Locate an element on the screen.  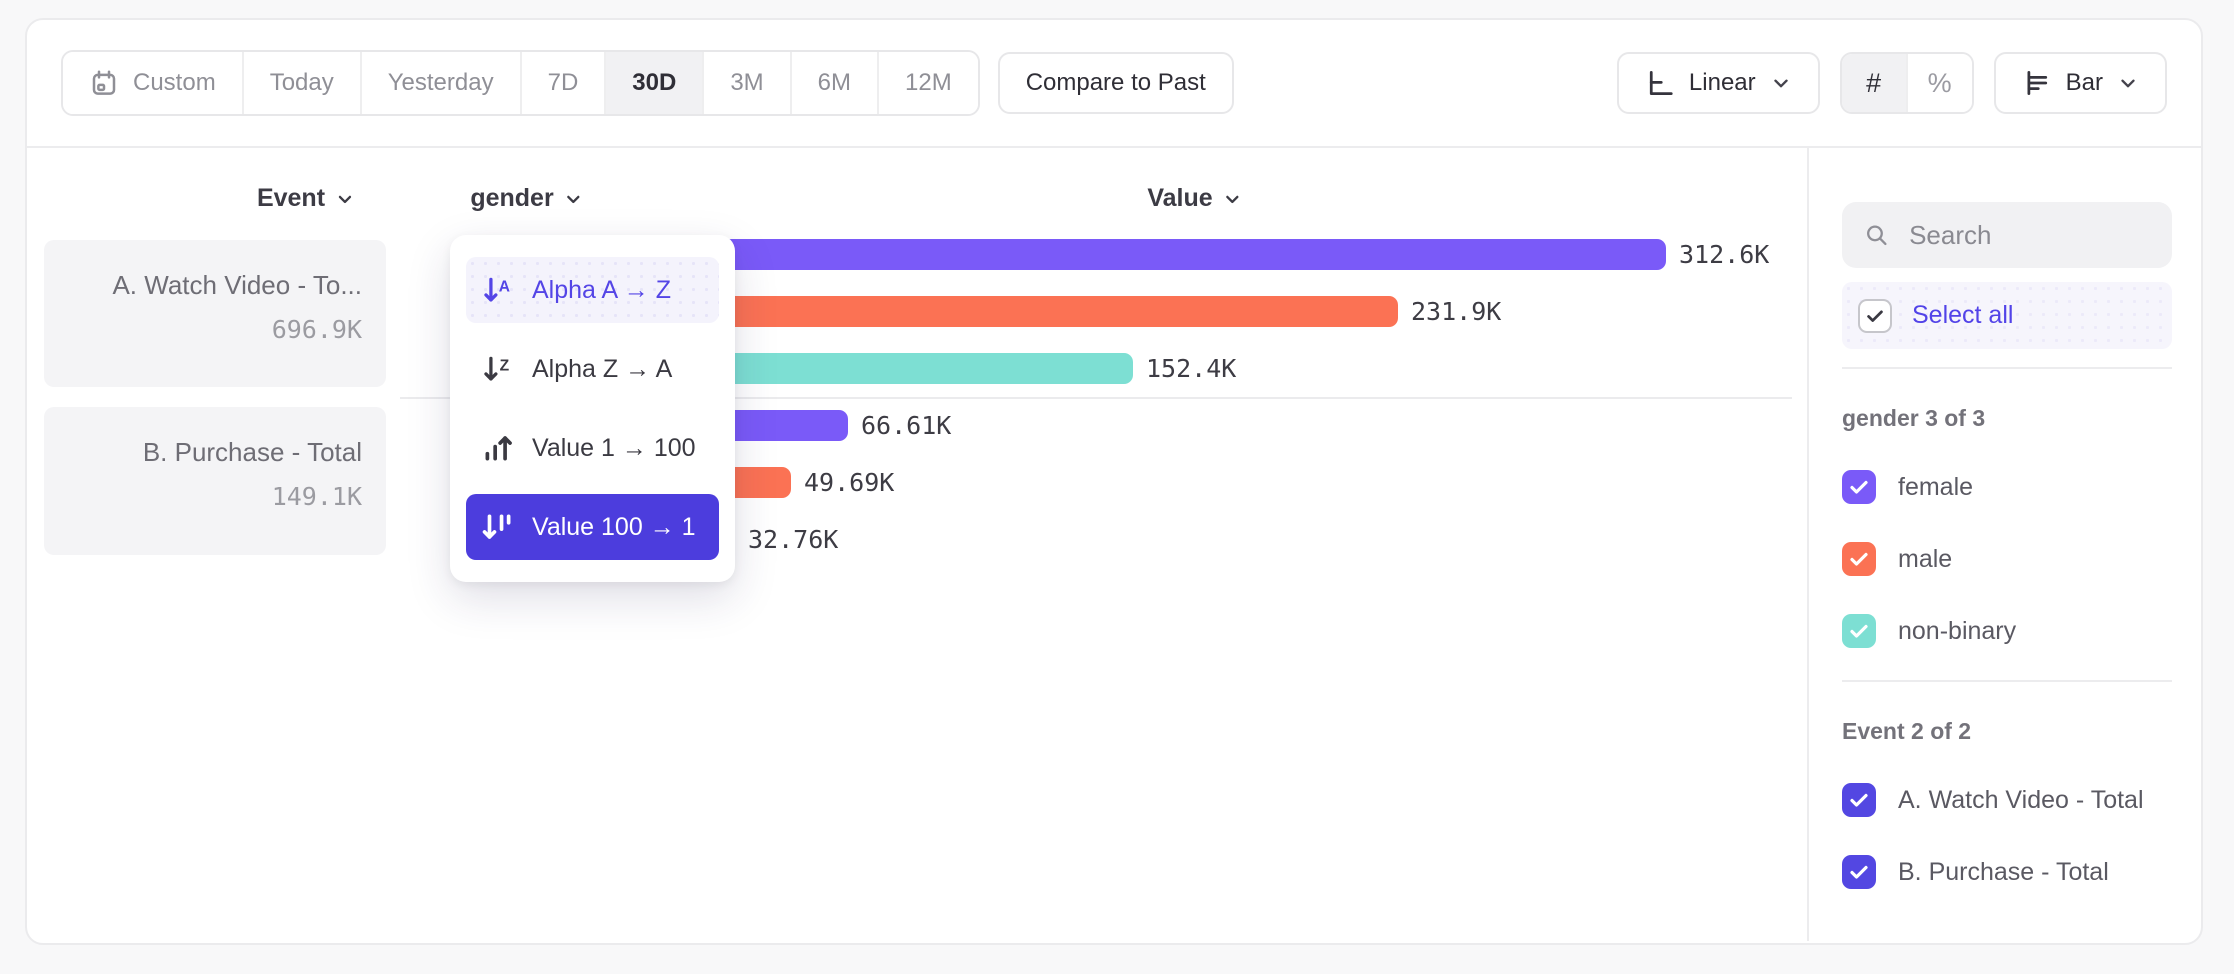
date-range-label: 7D is located at coordinates (563, 82).